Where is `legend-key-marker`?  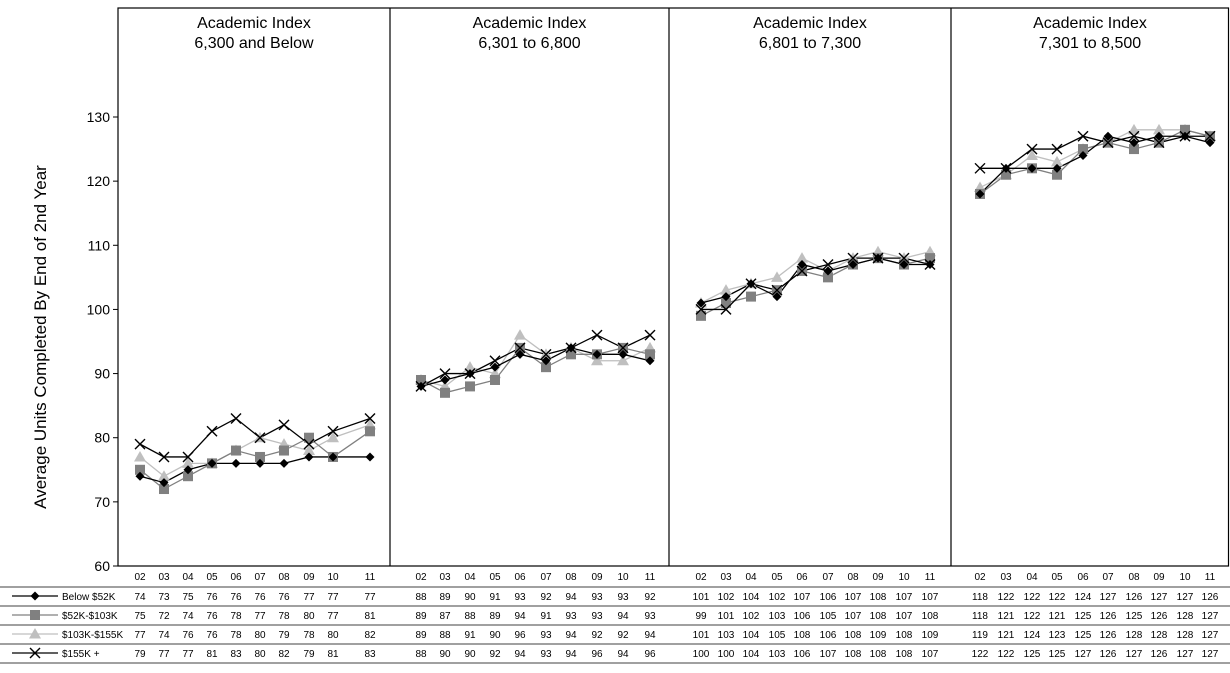 legend-key-marker is located at coordinates (35, 633).